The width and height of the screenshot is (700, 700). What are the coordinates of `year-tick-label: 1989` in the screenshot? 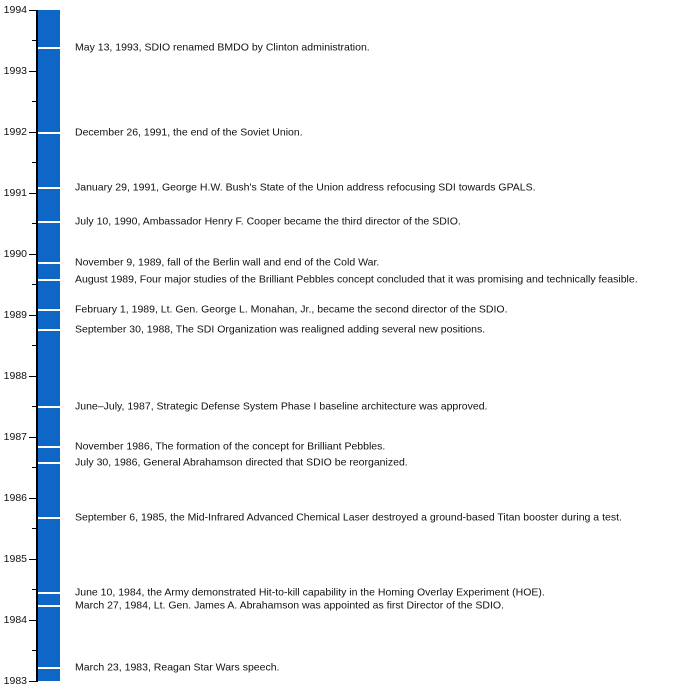 It's located at (15, 315).